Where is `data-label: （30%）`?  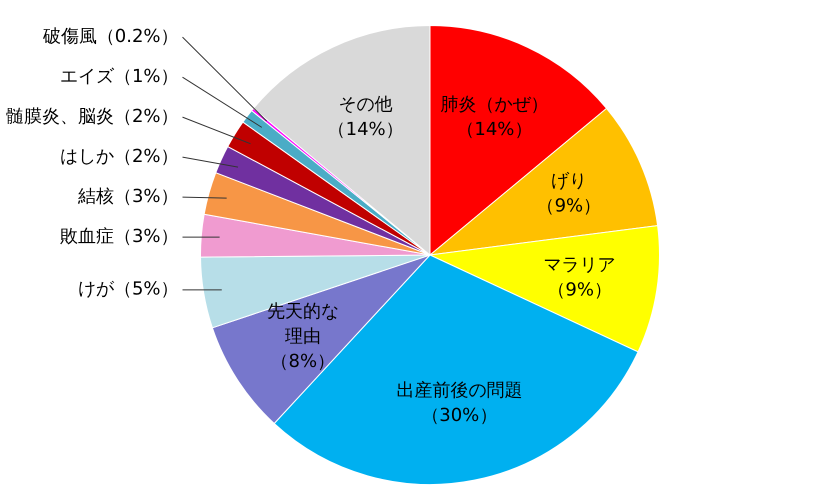
data-label: （30%） is located at coordinates (459, 415).